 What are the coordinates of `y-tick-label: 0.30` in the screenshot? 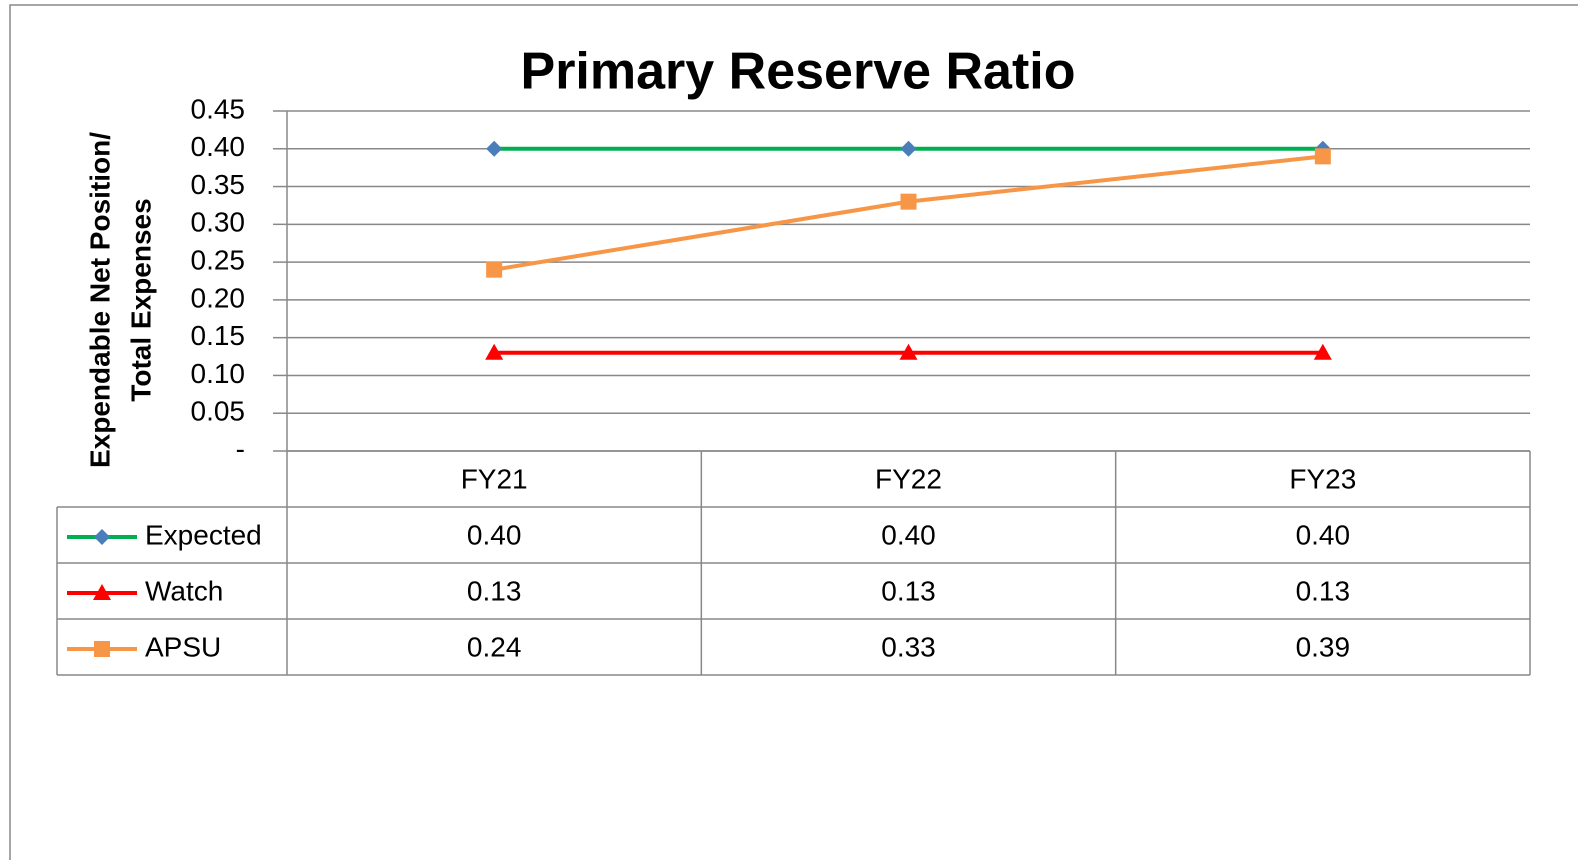 It's located at (218, 222).